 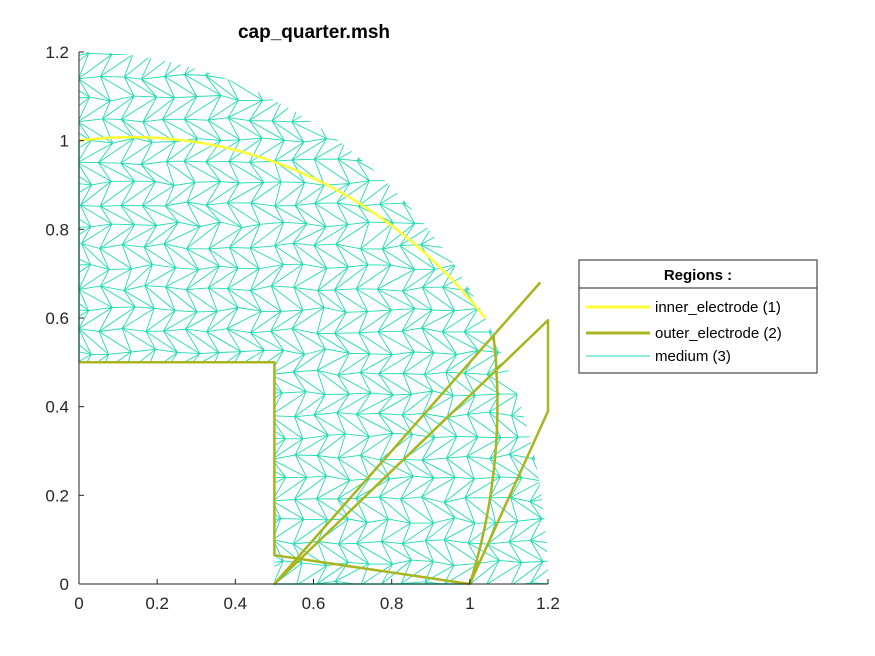 I want to click on y-tick-label: 1.2, so click(x=57, y=52).